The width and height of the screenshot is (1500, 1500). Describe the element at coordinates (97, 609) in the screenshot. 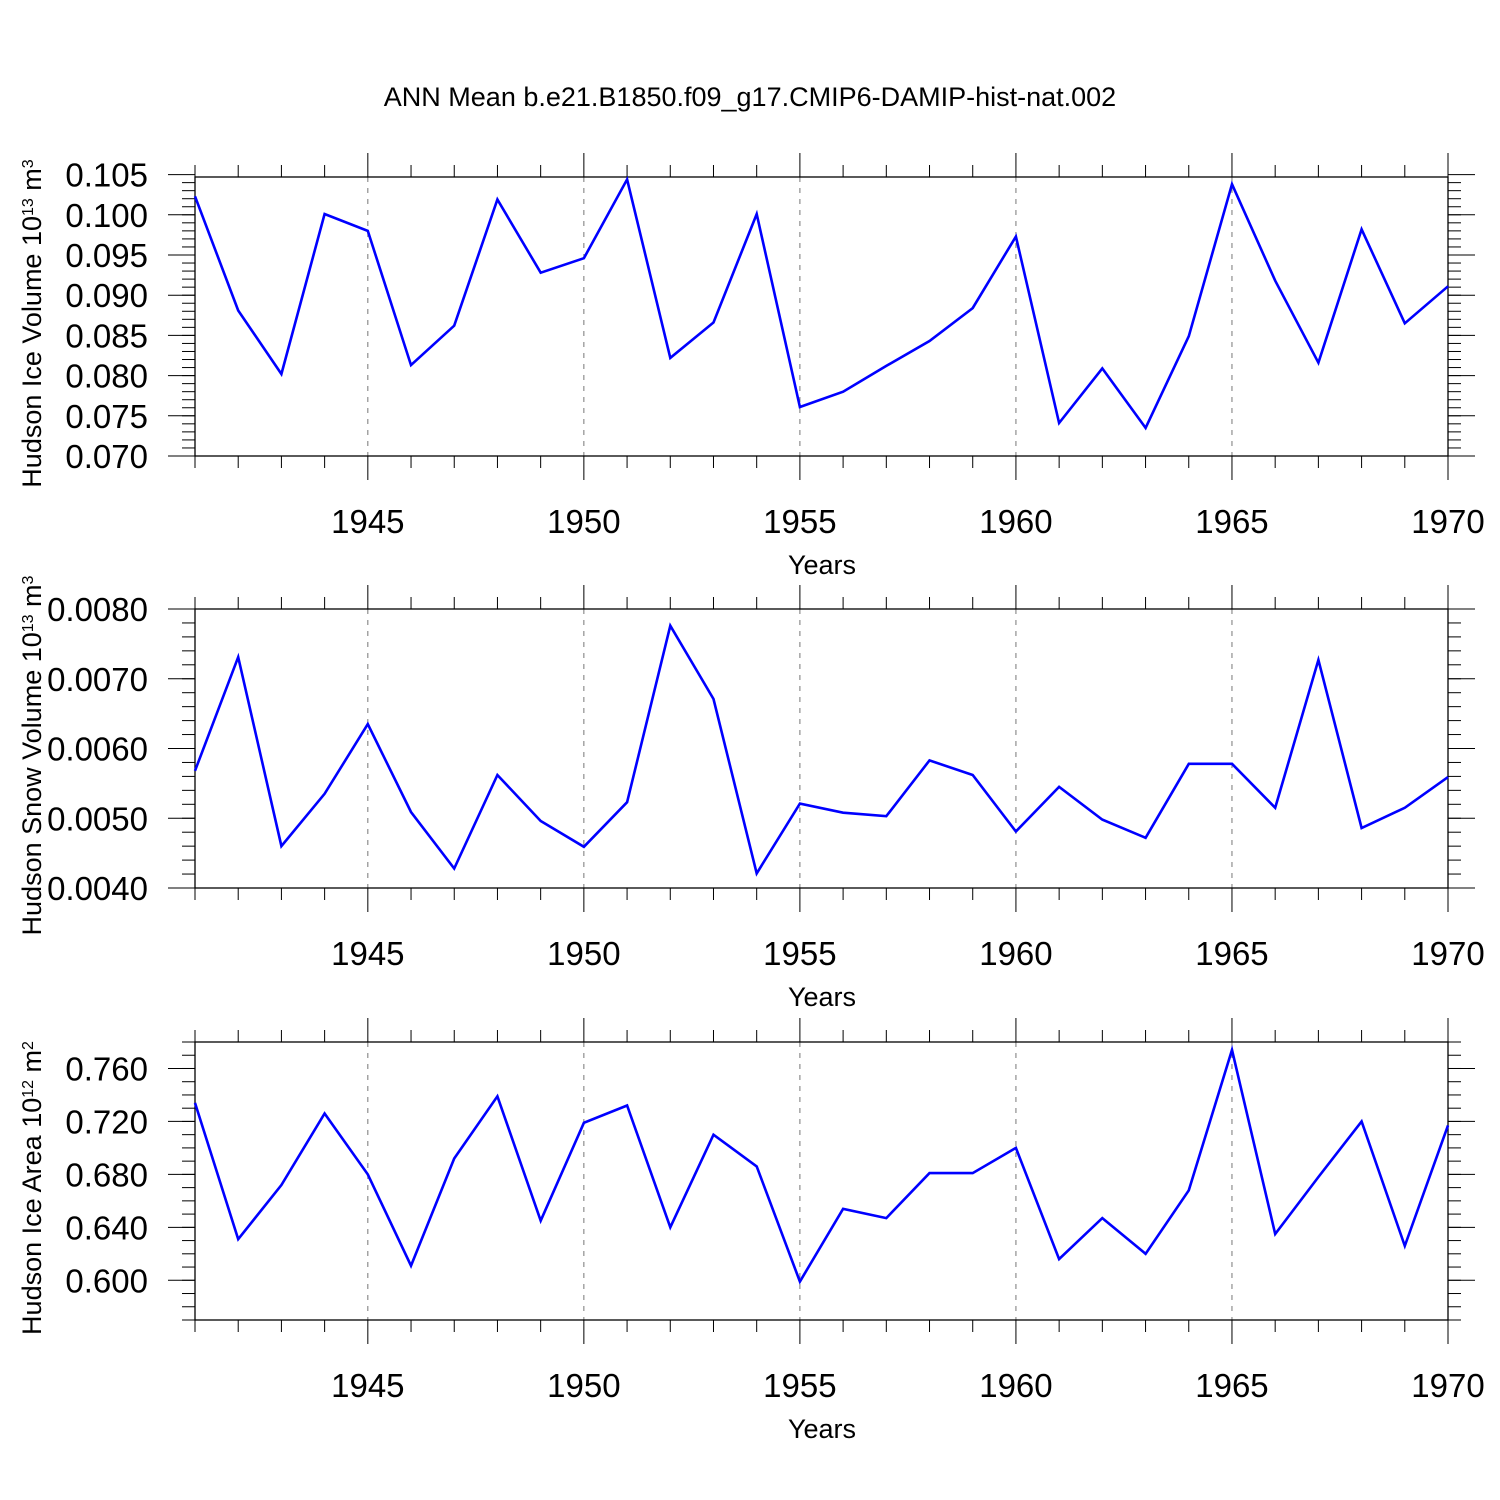

I see `y-tick-label: 0.0080` at that location.